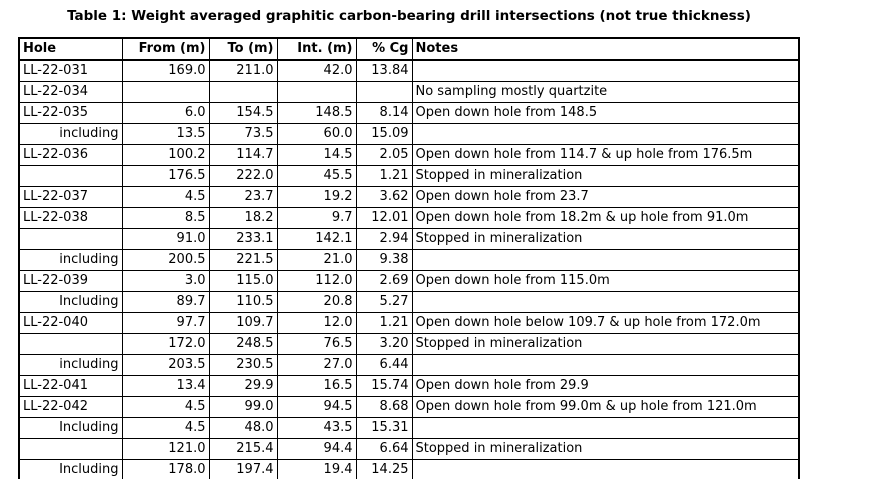 This screenshot has height=479, width=875. What do you see at coordinates (70, 407) in the screenshot?
I see `cell-hole: LL-22-042` at bounding box center [70, 407].